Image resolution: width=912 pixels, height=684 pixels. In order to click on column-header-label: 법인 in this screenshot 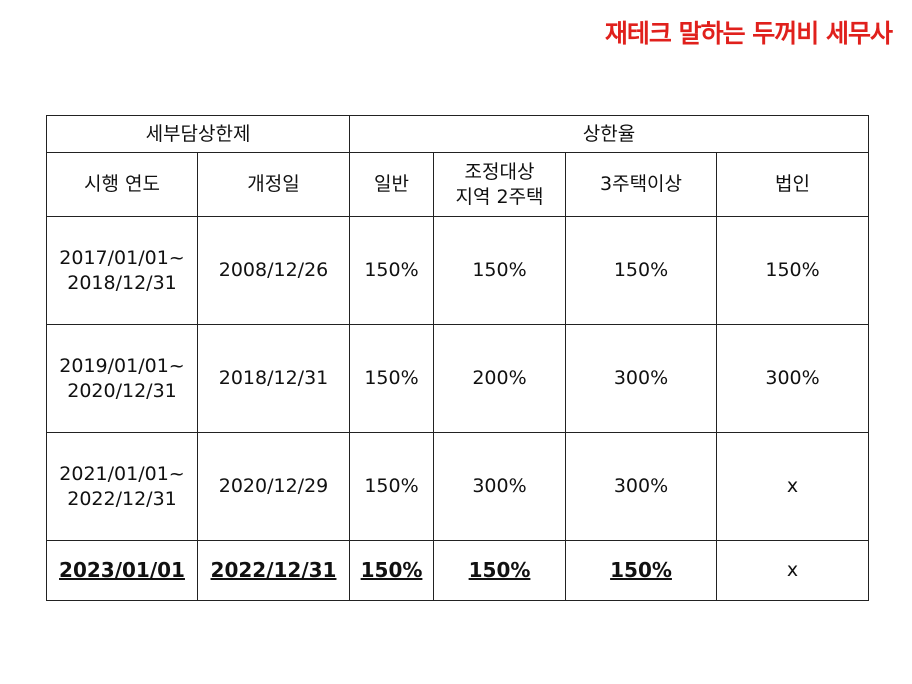, I will do `click(792, 184)`.